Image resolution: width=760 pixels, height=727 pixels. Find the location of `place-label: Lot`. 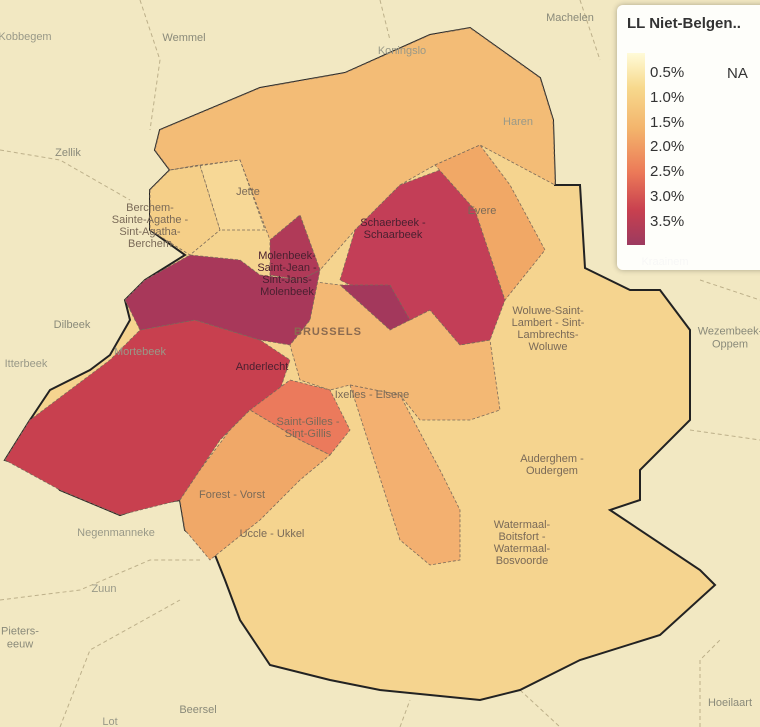

place-label: Lot is located at coordinates (109, 721).